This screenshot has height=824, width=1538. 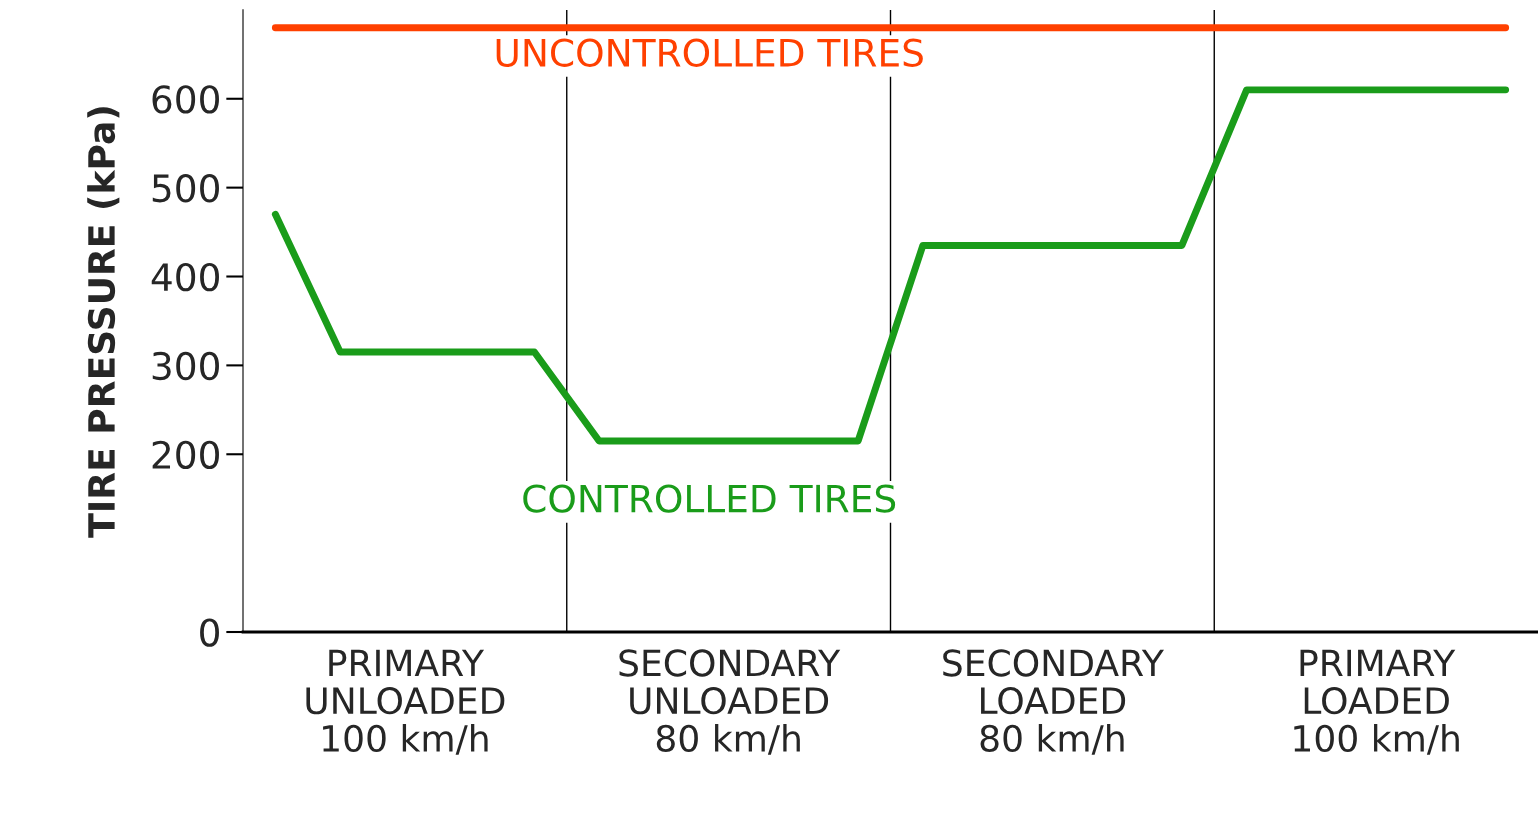 I want to click on y-tick-label: 300, so click(x=185, y=366).